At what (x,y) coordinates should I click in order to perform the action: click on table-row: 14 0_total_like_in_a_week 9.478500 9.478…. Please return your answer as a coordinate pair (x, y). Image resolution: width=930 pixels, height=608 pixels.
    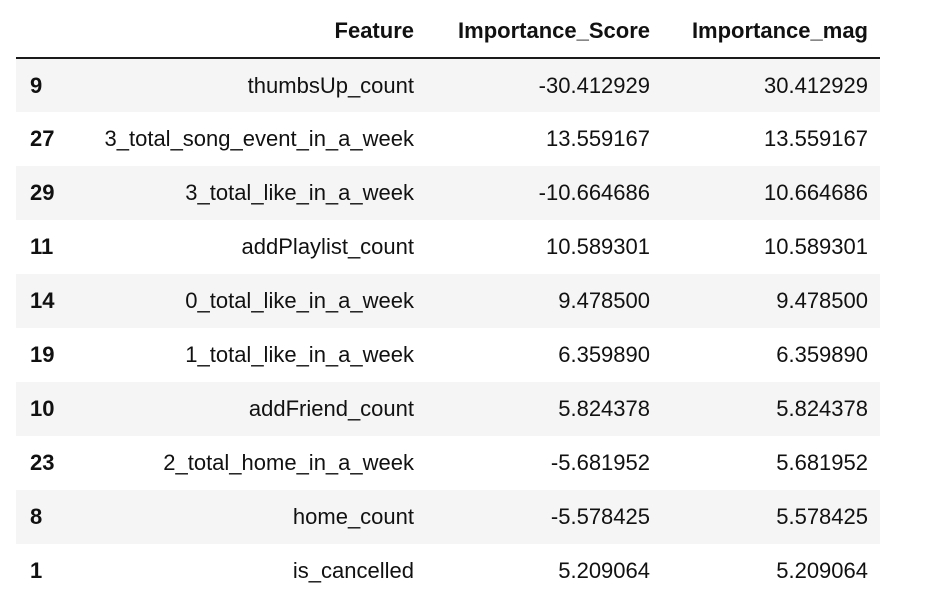
    Looking at the image, I should click on (448, 301).